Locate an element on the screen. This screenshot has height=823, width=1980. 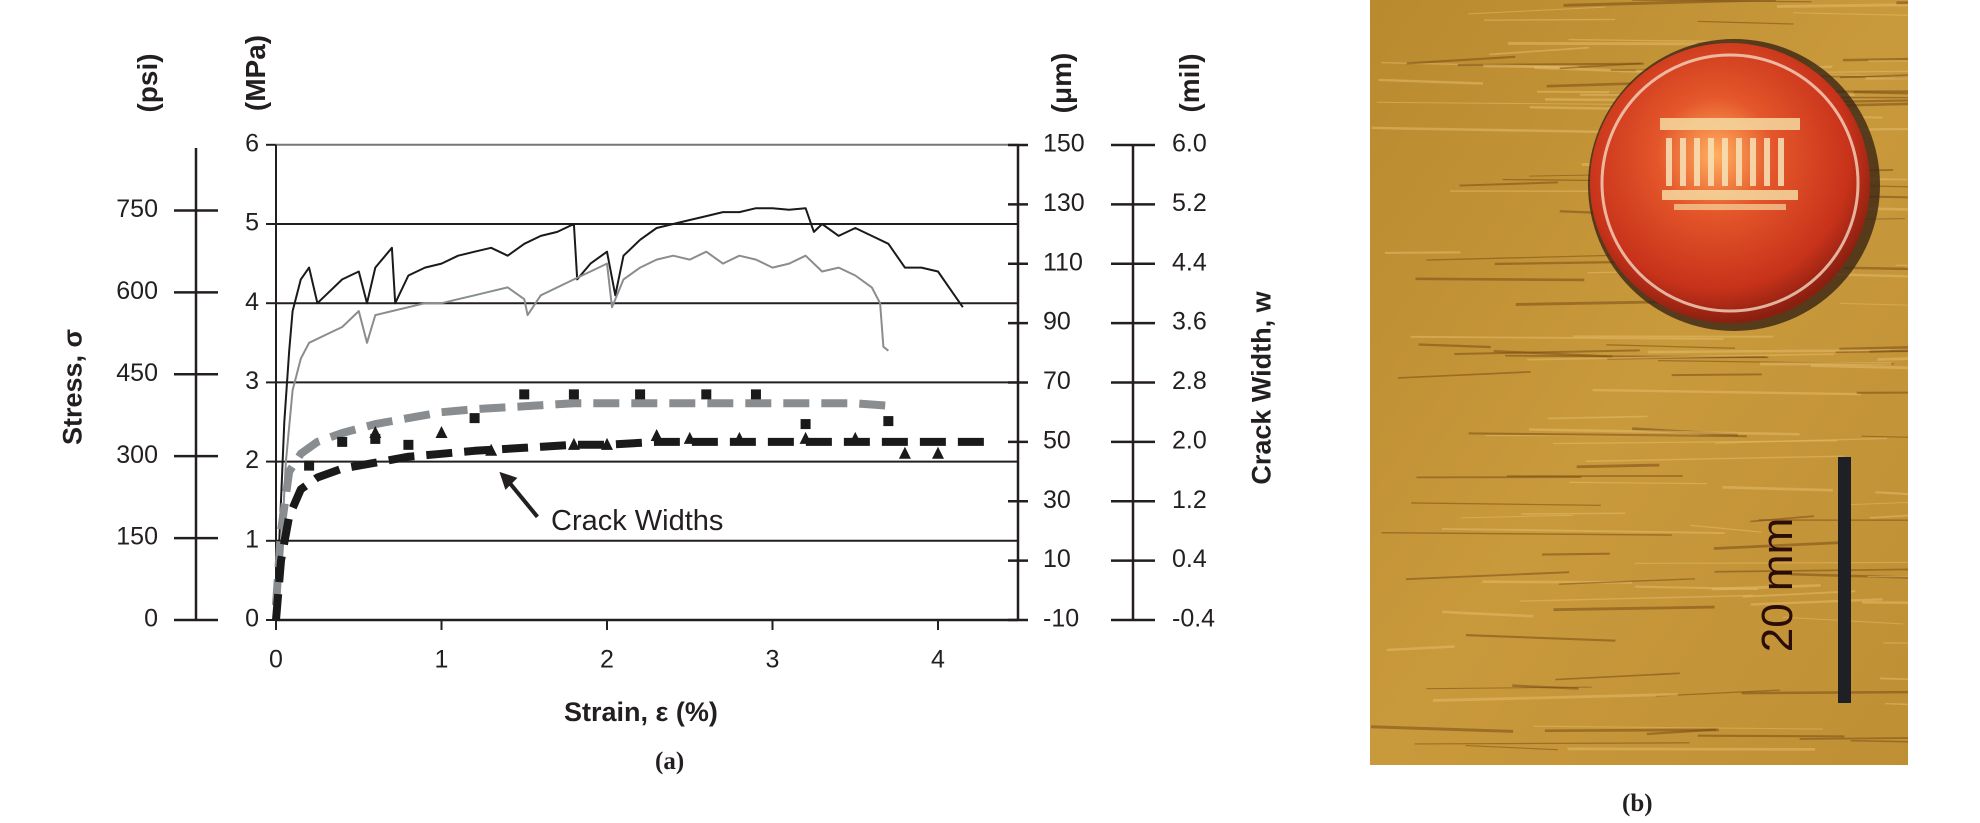
um-tick-label: 10 is located at coordinates (1057, 559).